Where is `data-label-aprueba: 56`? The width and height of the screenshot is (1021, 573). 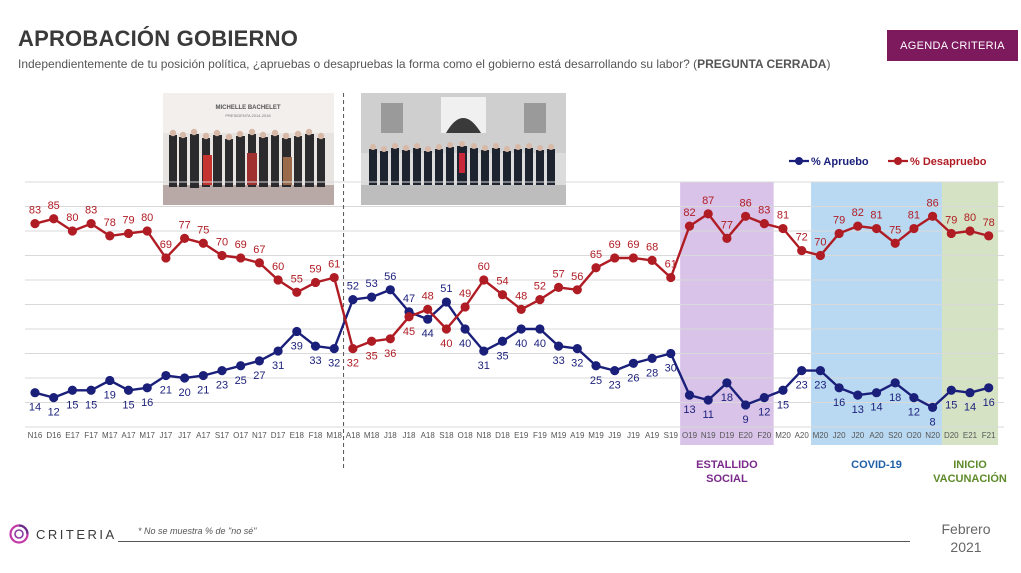 data-label-aprueba: 56 is located at coordinates (390, 277).